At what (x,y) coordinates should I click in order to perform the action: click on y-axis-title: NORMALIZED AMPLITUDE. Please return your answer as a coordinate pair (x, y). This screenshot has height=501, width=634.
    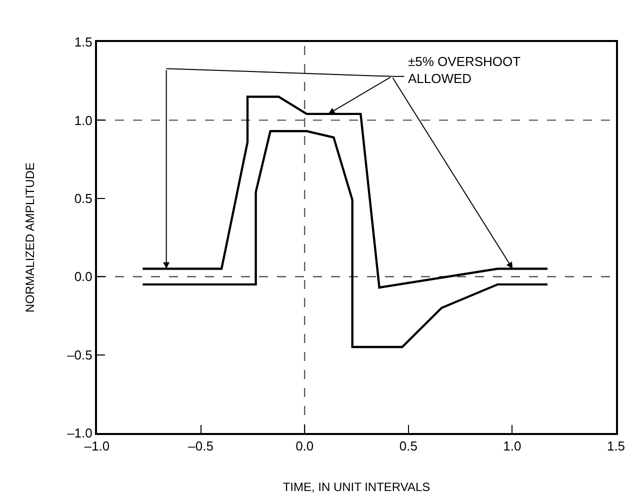
    Looking at the image, I should click on (29, 237).